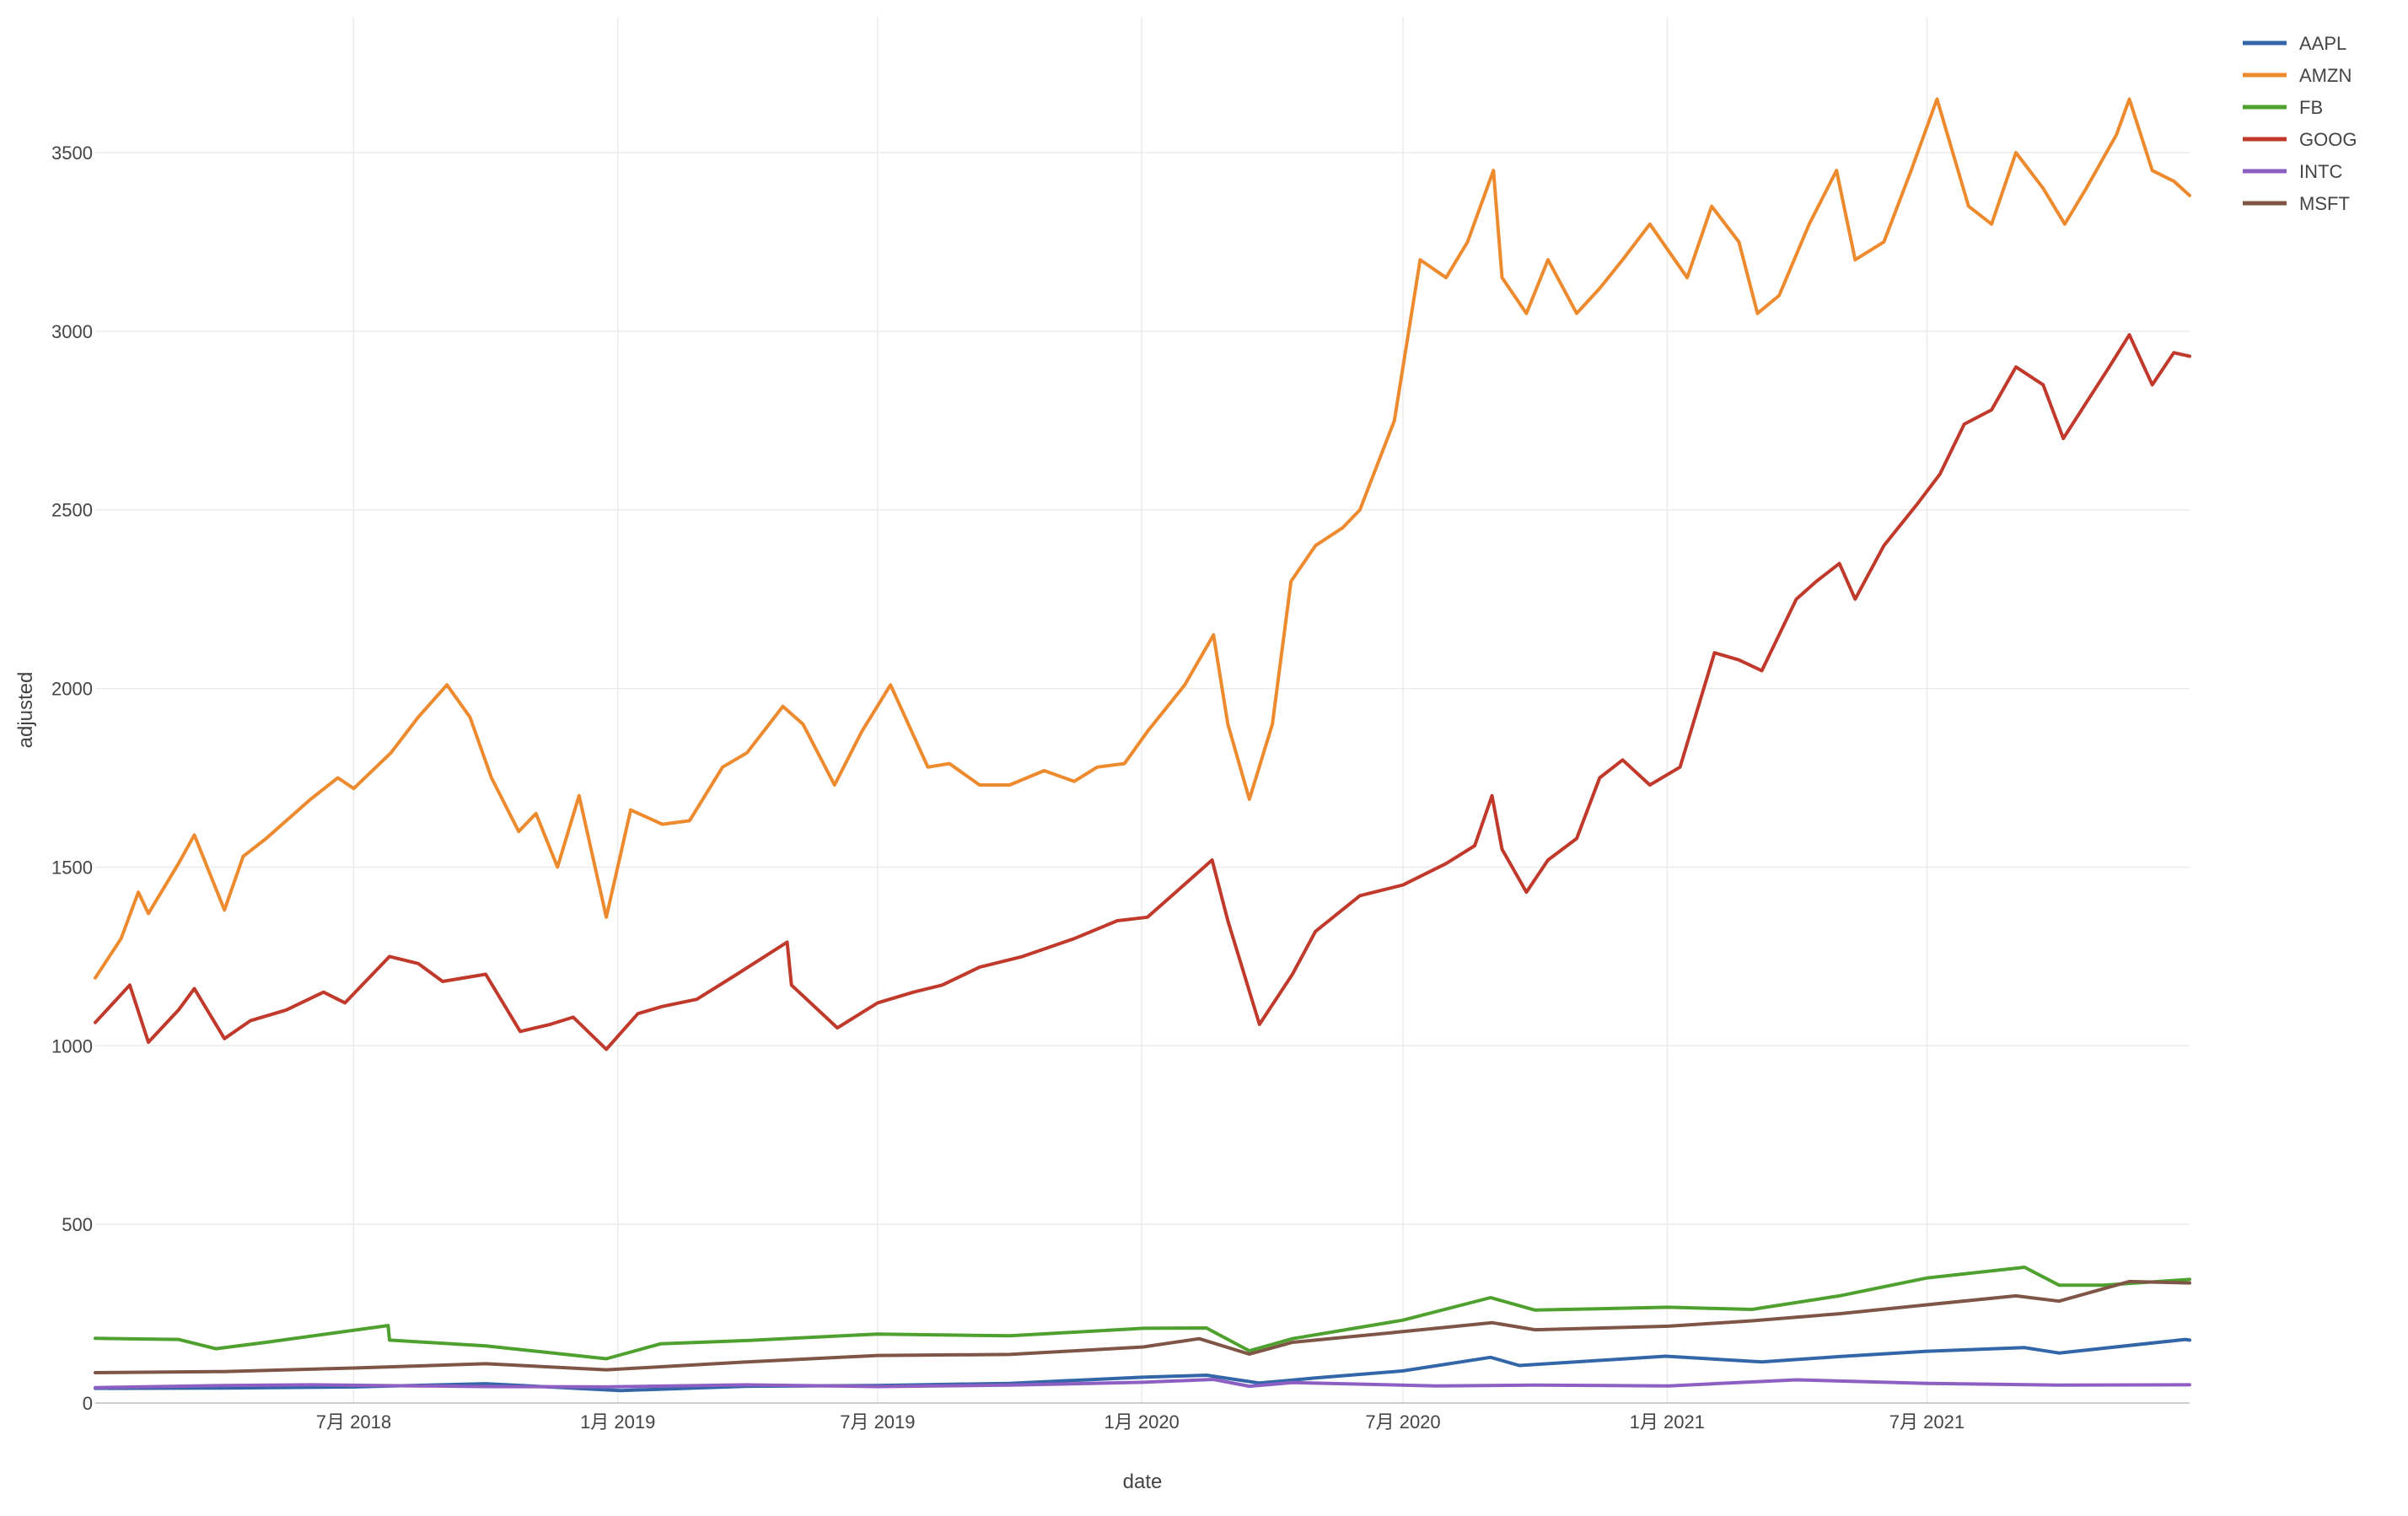 The width and height of the screenshot is (2408, 1516). What do you see at coordinates (77, 1224) in the screenshot?
I see `y-tick-label: 500` at bounding box center [77, 1224].